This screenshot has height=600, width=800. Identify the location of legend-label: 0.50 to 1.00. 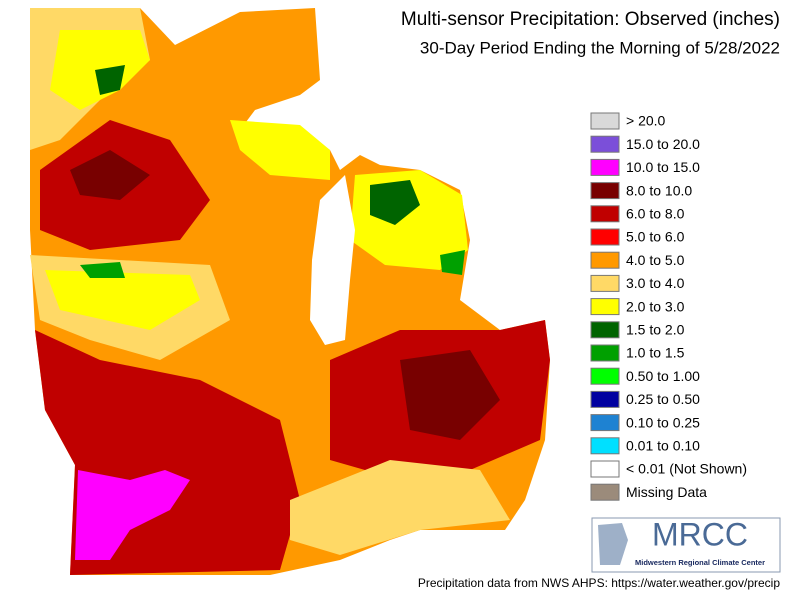
(663, 376).